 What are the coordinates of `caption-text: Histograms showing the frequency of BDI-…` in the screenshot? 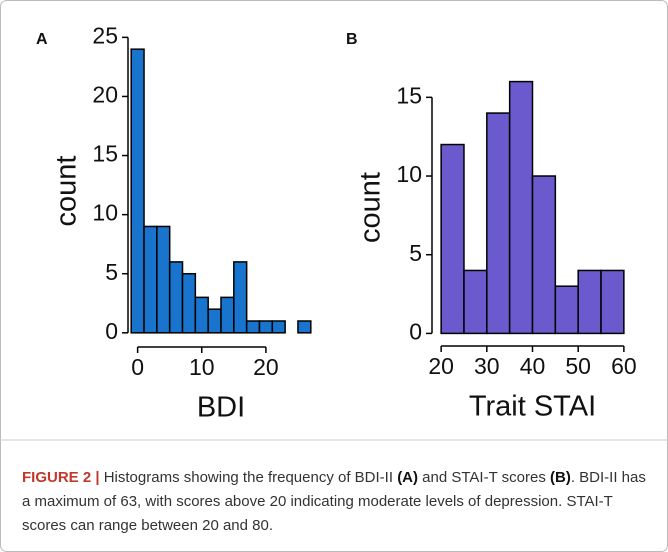 It's located at (248, 477).